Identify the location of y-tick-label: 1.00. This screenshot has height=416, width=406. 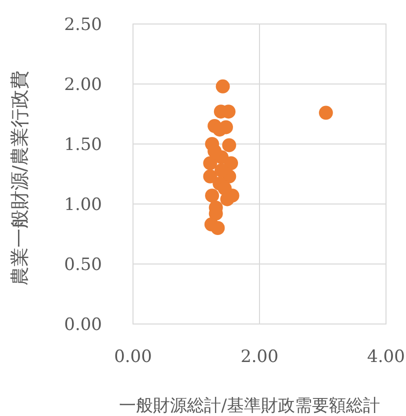
(83, 205).